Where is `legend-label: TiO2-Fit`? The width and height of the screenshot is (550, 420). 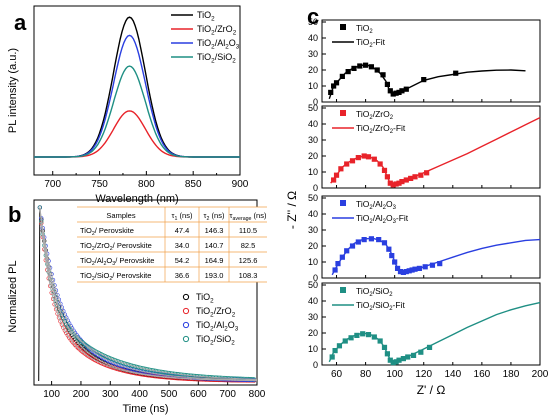
legend-label: TiO2-Fit is located at coordinates (371, 43).